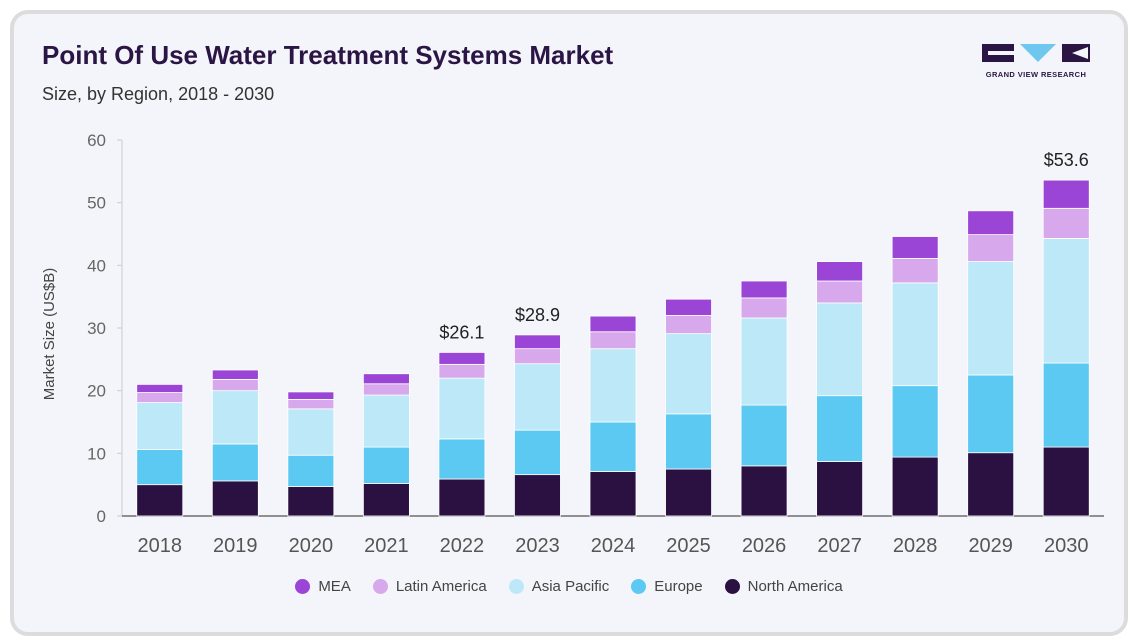 The height and width of the screenshot is (642, 1140). What do you see at coordinates (1036, 74) in the screenshot?
I see `logo-text: GRAND VIEW RESEARCH` at bounding box center [1036, 74].